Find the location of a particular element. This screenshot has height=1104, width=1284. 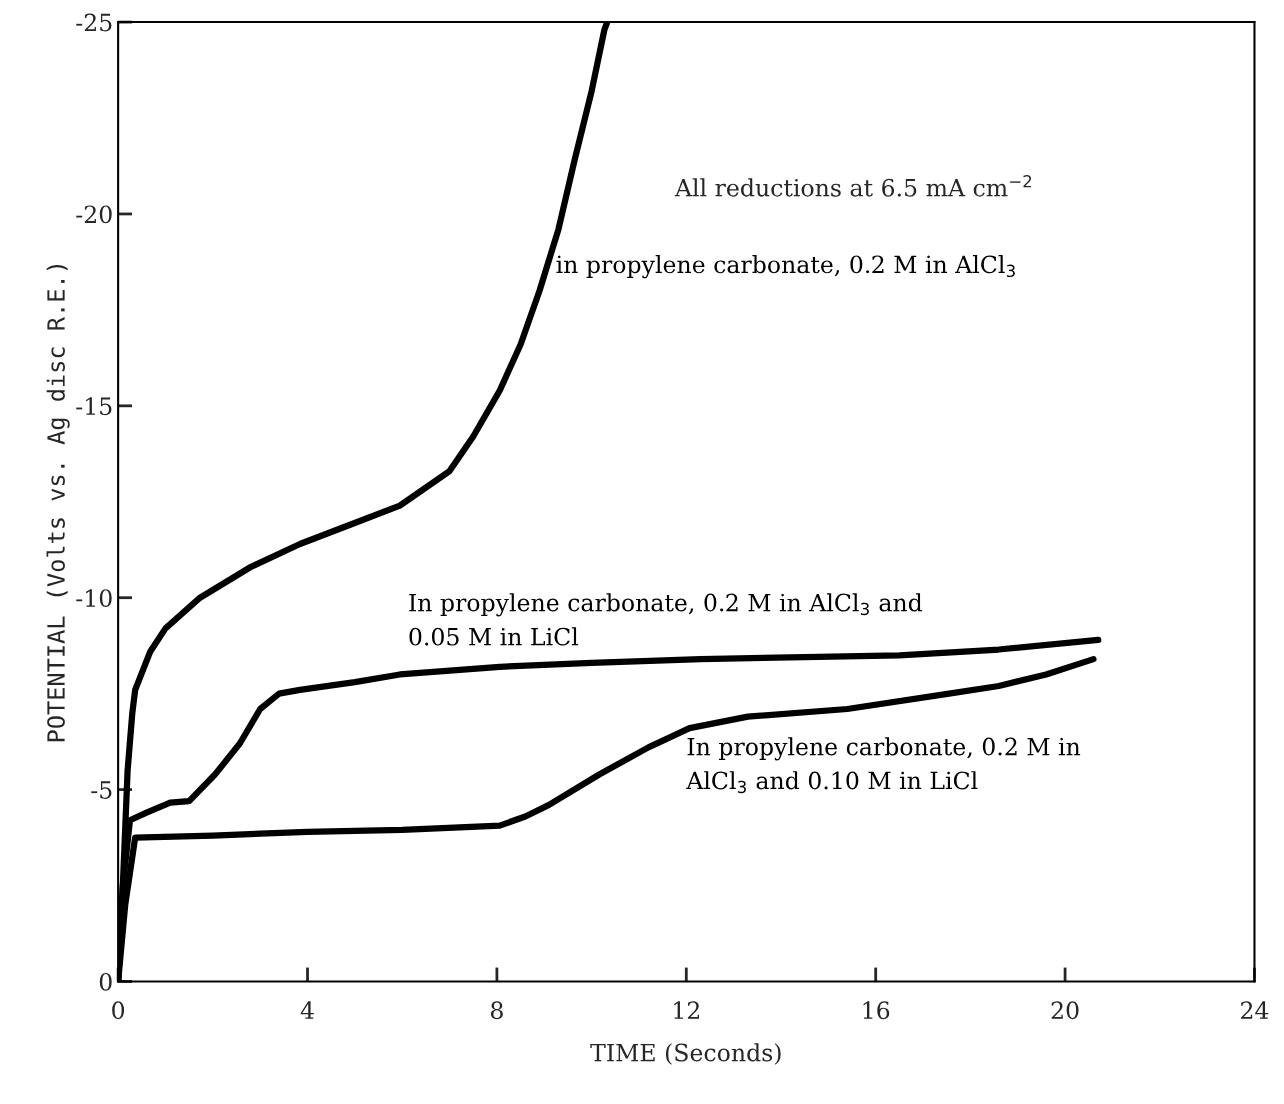

y-tick-label: -10 is located at coordinates (94, 598).